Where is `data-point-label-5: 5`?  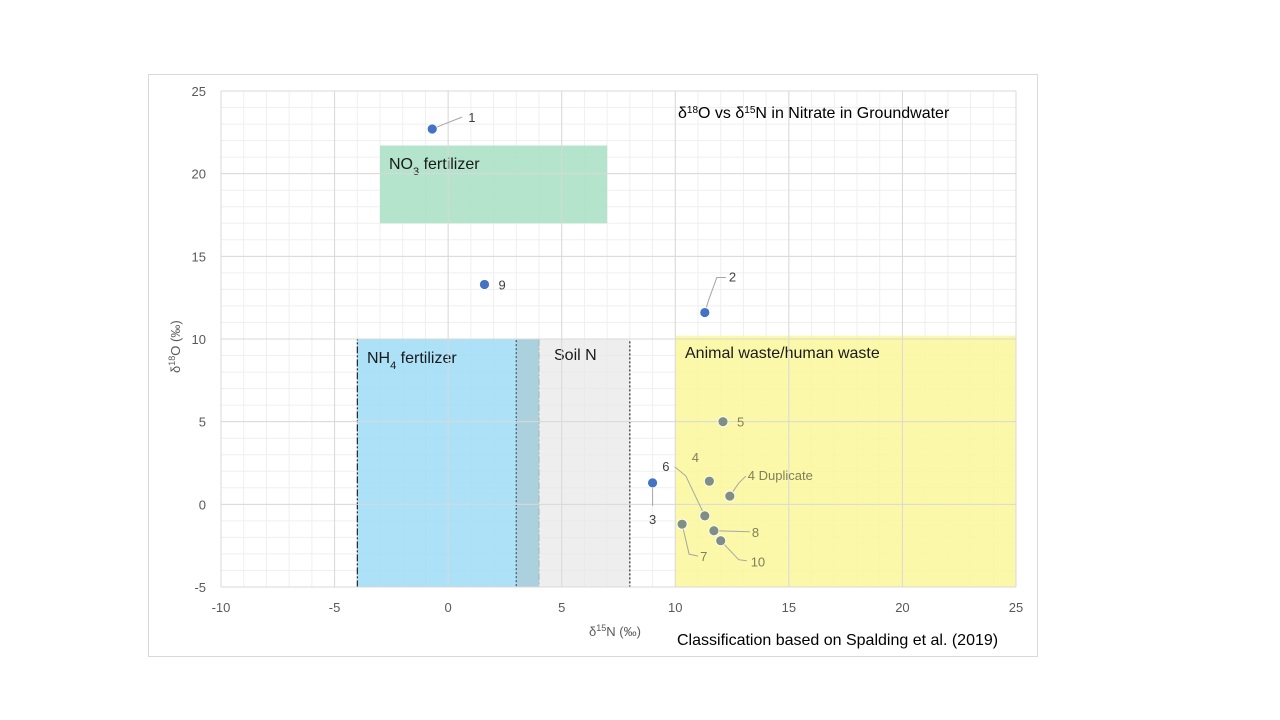
data-point-label-5: 5 is located at coordinates (740, 422).